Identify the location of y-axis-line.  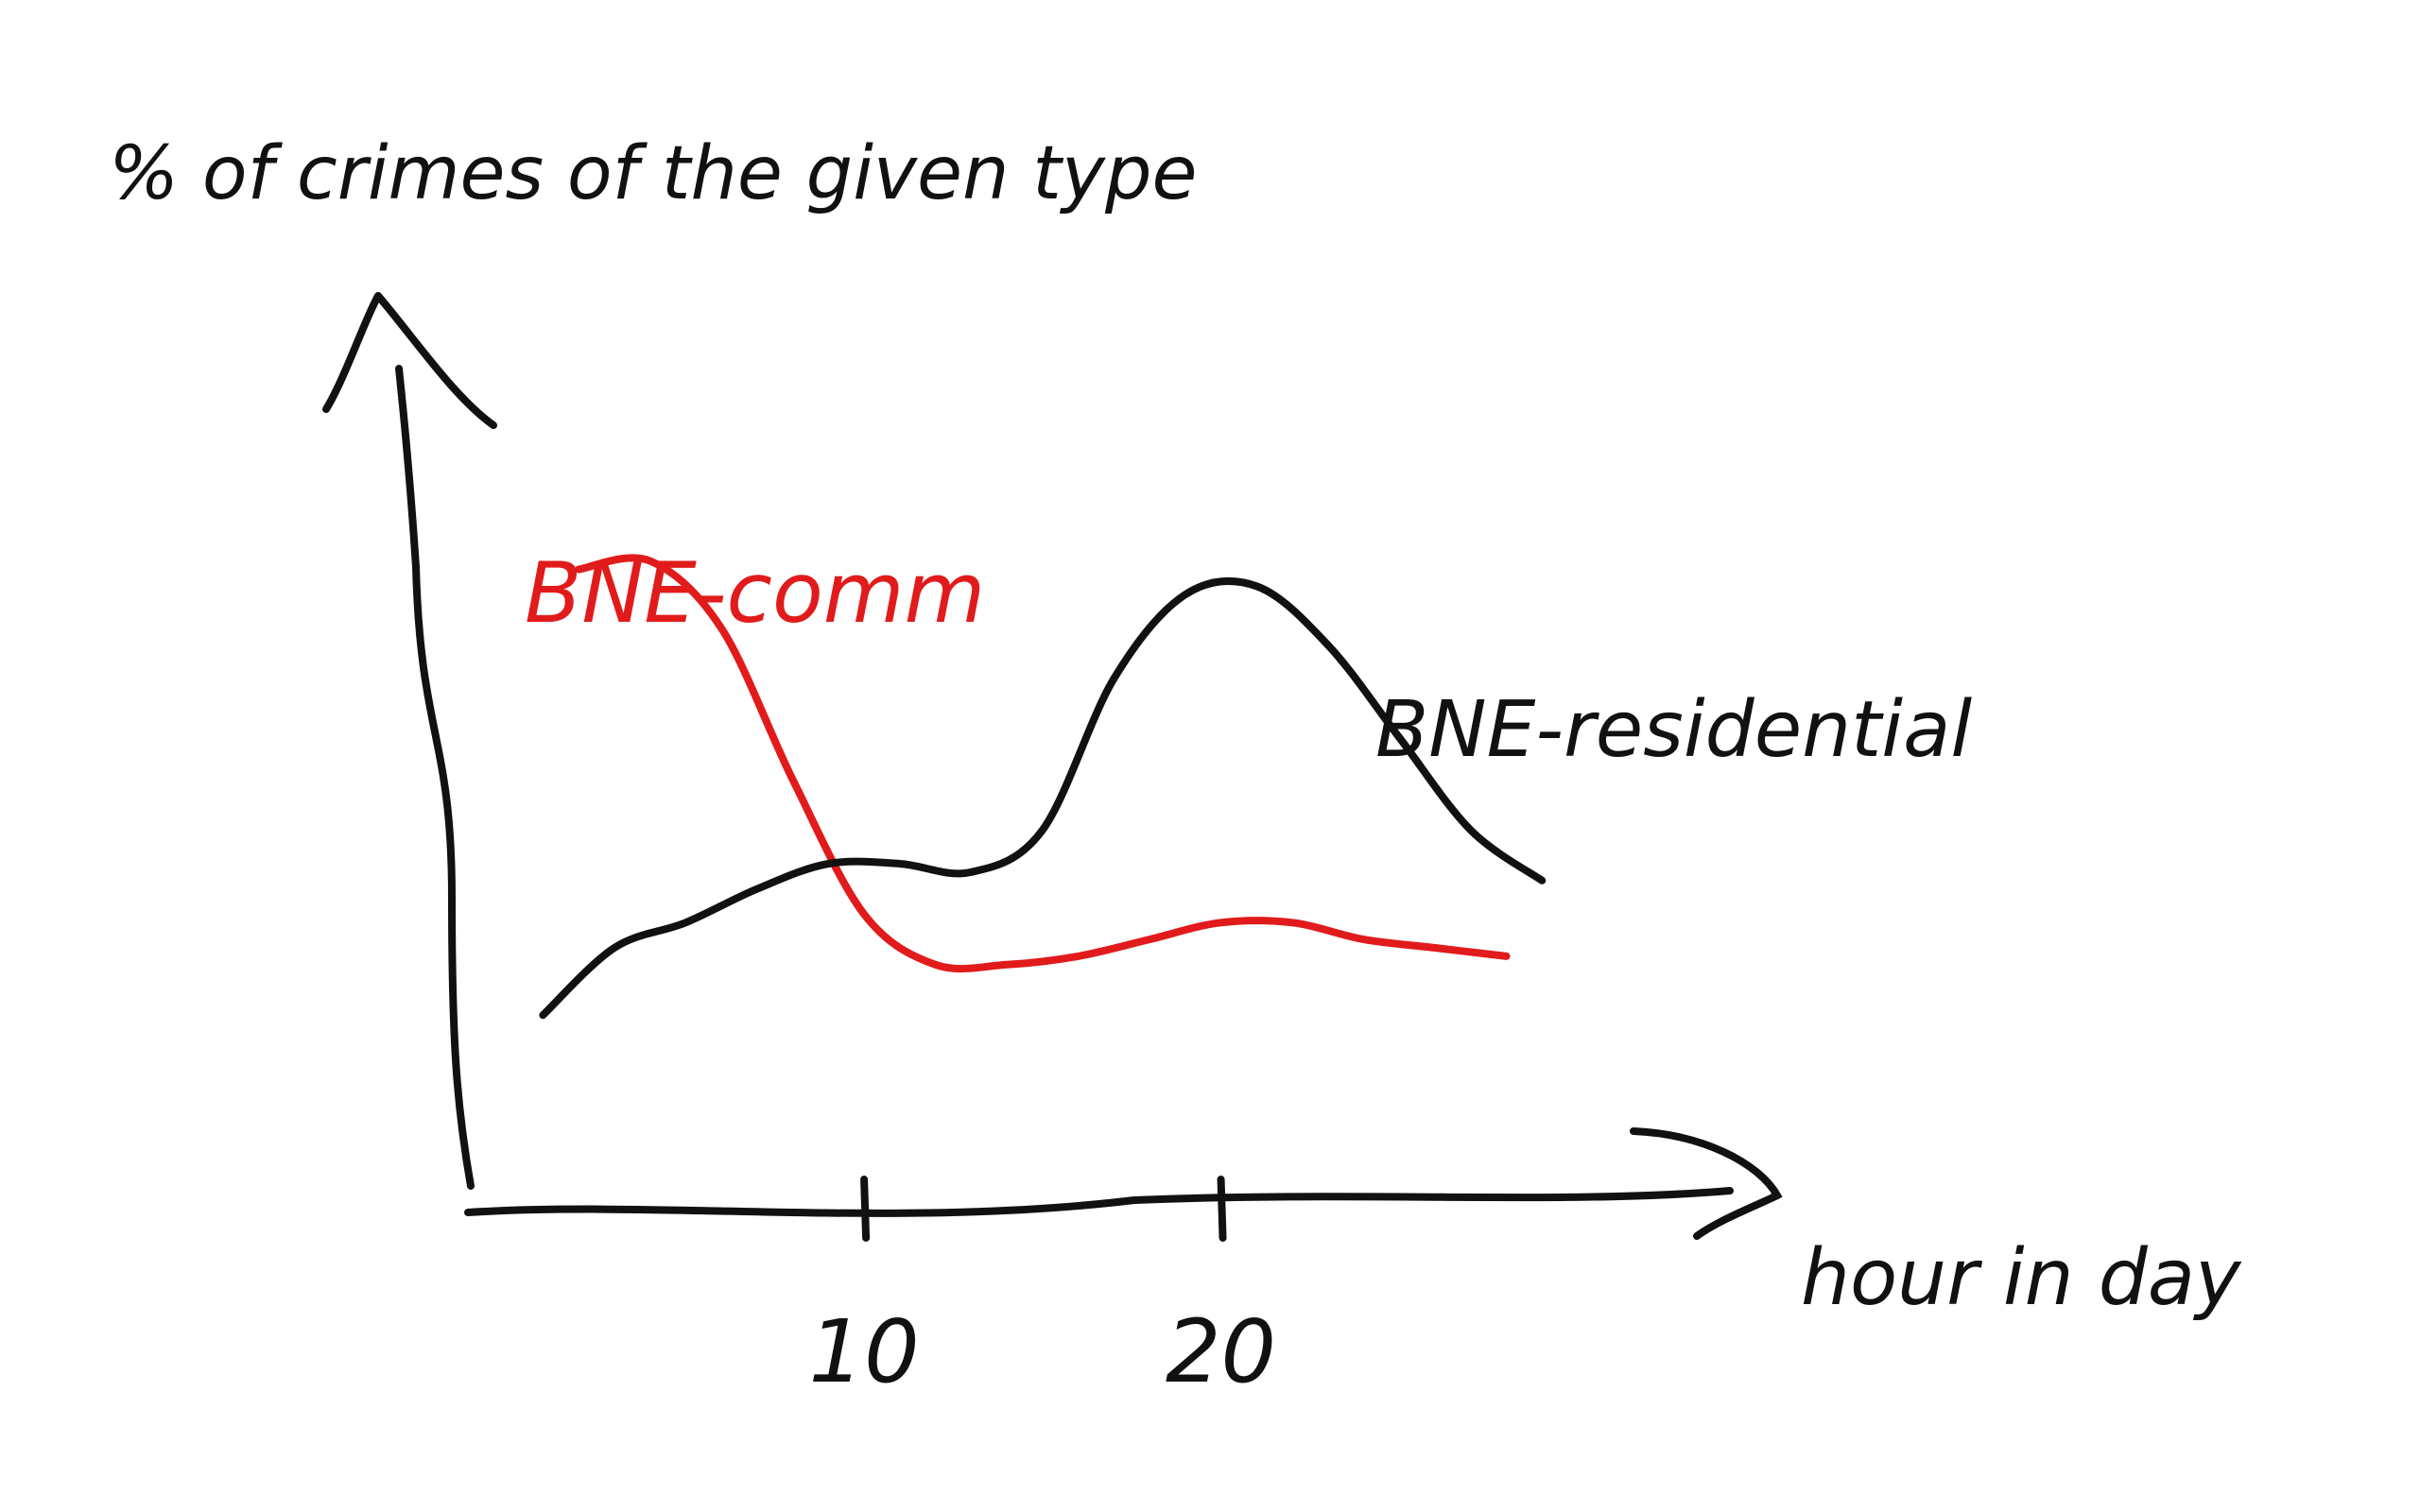
(435, 777).